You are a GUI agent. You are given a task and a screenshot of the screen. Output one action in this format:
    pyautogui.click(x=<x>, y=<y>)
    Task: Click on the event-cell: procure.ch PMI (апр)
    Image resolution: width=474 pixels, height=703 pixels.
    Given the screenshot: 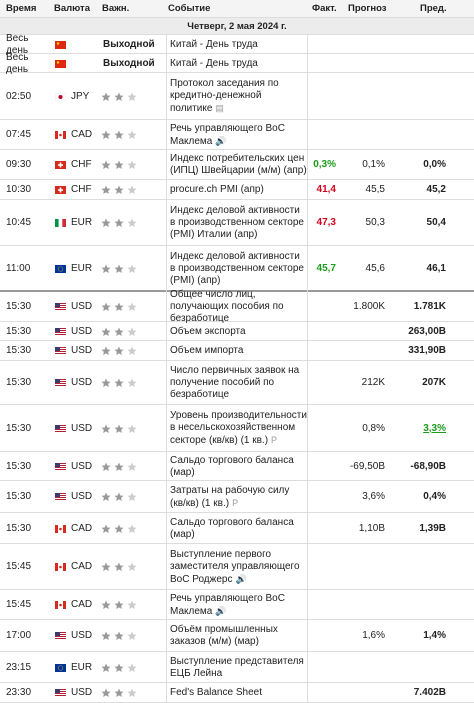 What is the action you would take?
    pyautogui.click(x=237, y=190)
    